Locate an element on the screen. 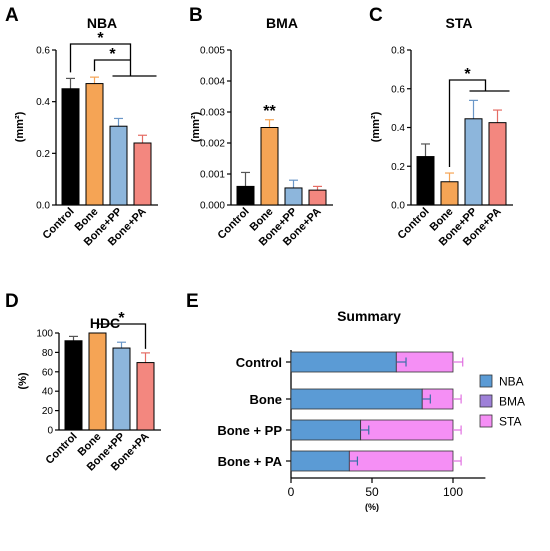 This screenshot has height=551, width=550. y-tick-label-b-4: 0.004 is located at coordinates (212, 82).